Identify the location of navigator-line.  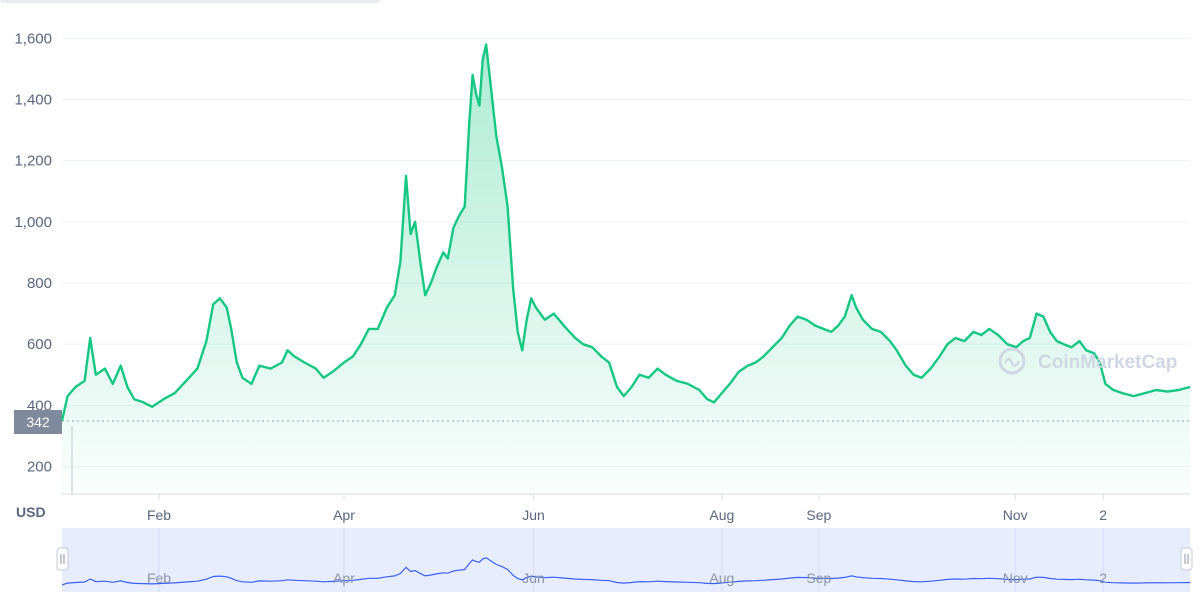
(626, 571).